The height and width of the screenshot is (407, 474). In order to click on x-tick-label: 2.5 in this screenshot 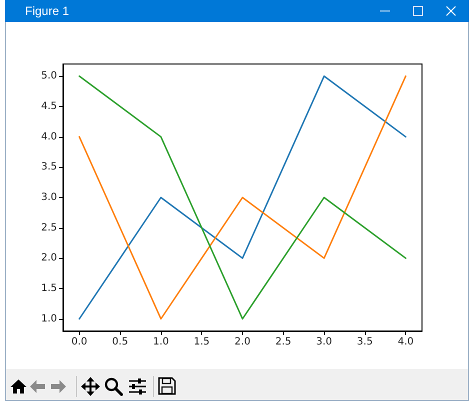, I will do `click(283, 342)`.